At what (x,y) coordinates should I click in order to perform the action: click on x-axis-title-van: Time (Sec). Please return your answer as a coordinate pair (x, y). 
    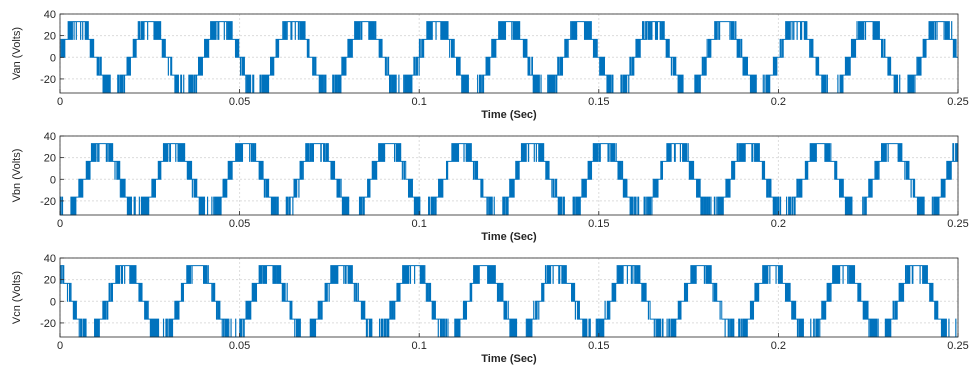
    Looking at the image, I should click on (509, 115).